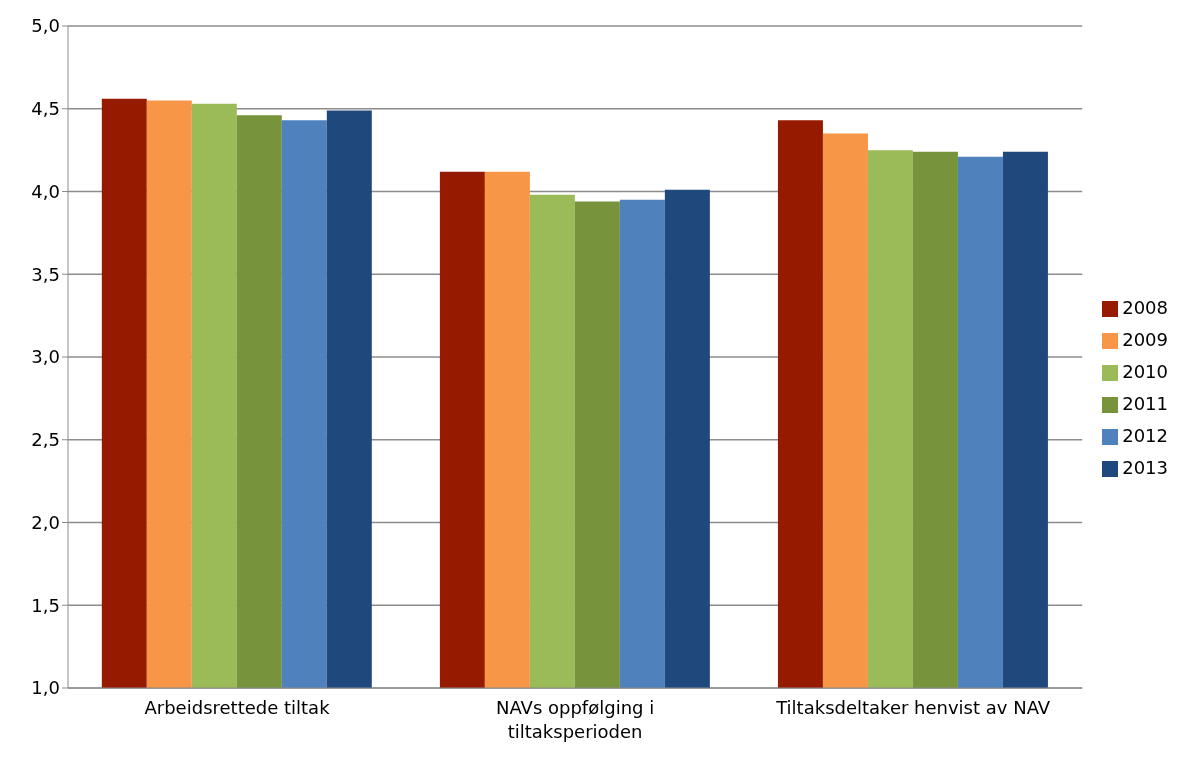  Describe the element at coordinates (45, 605) in the screenshot. I see `y-tick-label: 1,5` at that location.